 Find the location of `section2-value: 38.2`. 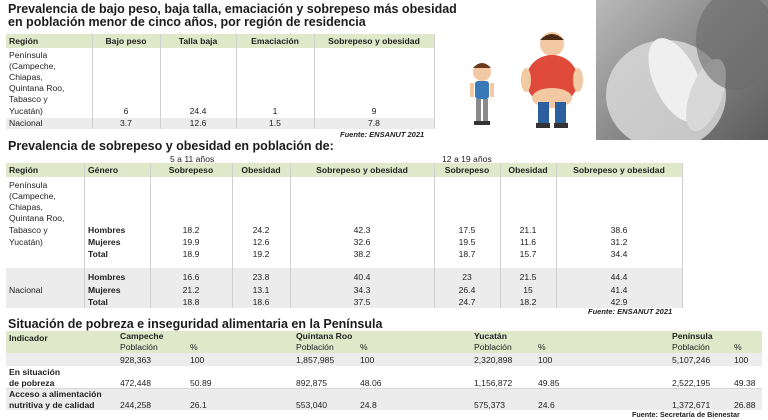

section2-value: 38.2 is located at coordinates (362, 254).